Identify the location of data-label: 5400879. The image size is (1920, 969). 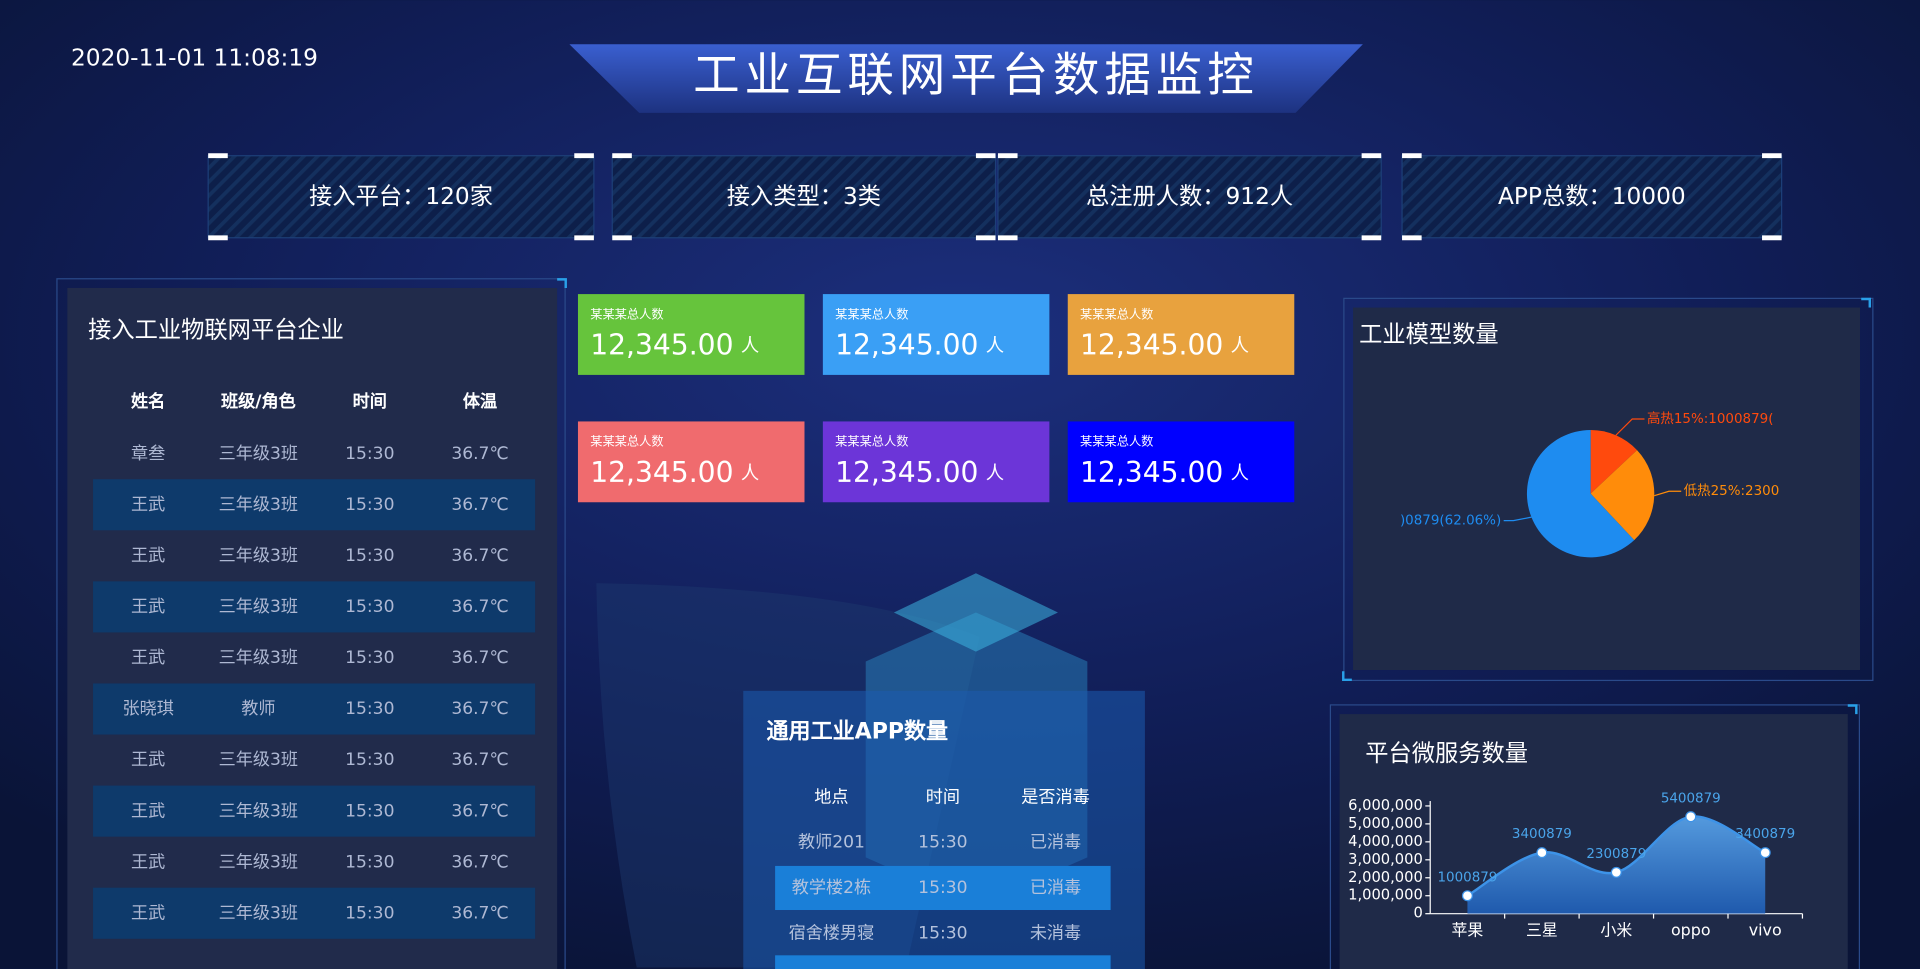
(1691, 798).